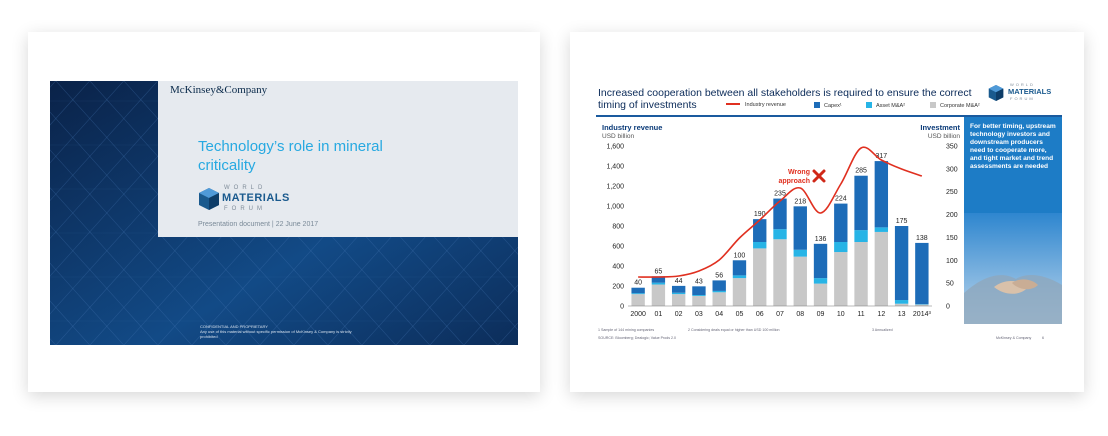 This screenshot has width=1108, height=436. What do you see at coordinates (618, 136) in the screenshot?
I see `left-axis-unit: USD billion` at bounding box center [618, 136].